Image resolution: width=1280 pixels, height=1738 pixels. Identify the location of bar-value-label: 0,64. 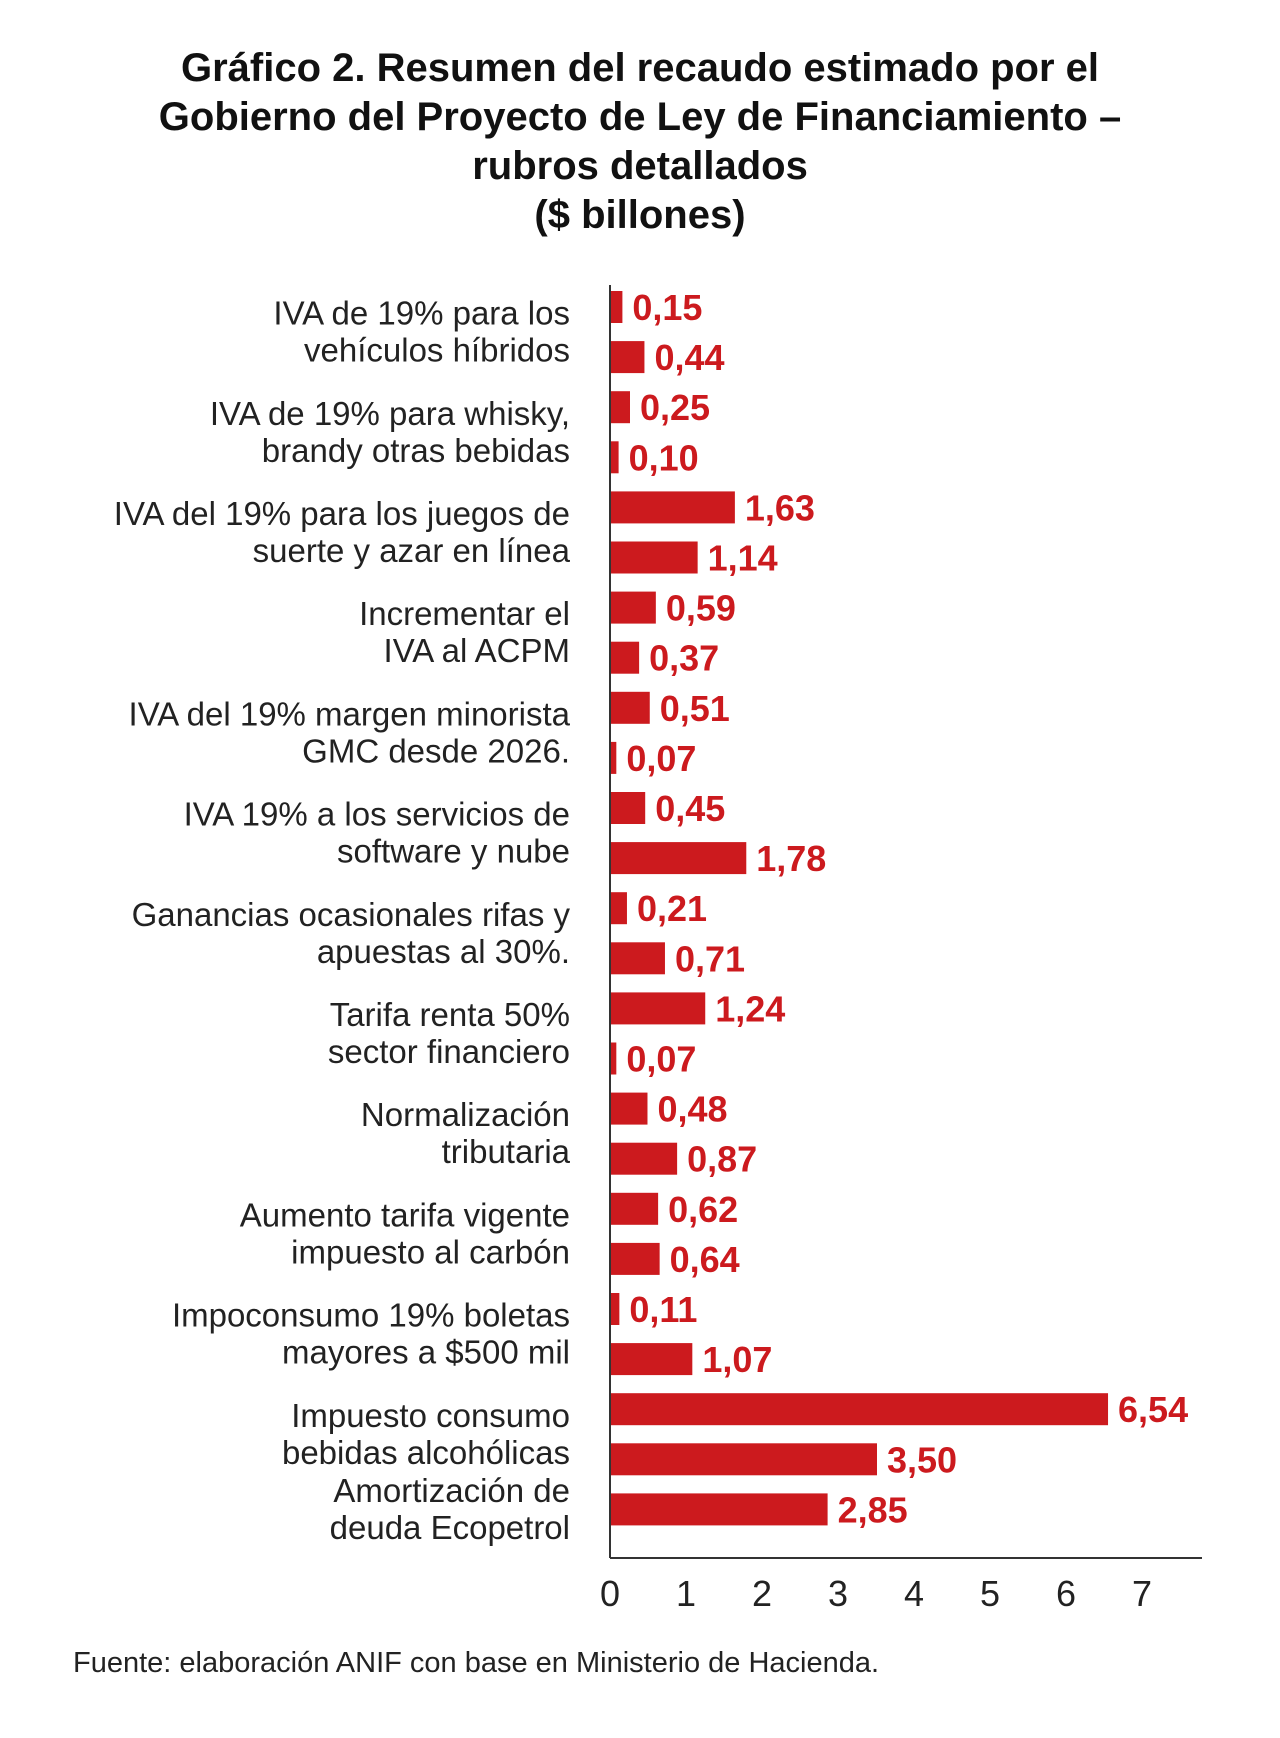
(705, 1259).